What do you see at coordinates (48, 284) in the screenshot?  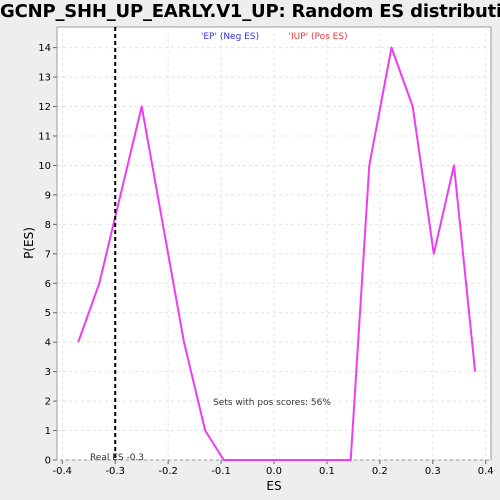 I see `y-tick-label: 6` at bounding box center [48, 284].